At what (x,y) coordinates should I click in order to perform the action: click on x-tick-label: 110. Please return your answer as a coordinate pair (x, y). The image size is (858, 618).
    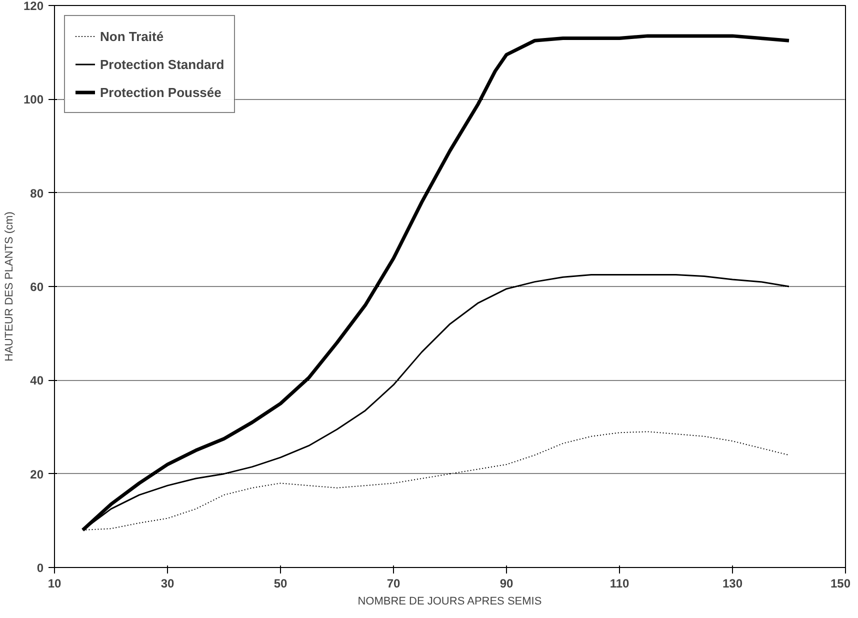
    Looking at the image, I should click on (620, 583).